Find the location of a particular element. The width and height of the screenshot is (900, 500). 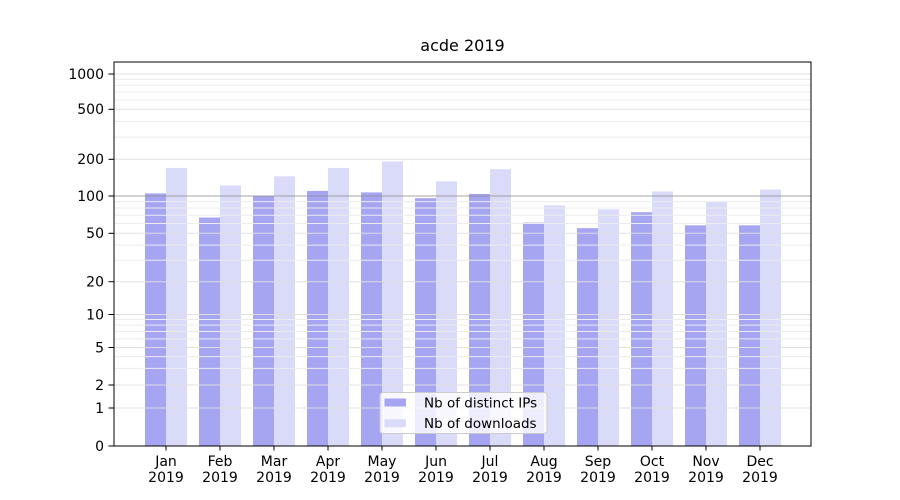

bar-distinct-ips-aug is located at coordinates (533, 334).